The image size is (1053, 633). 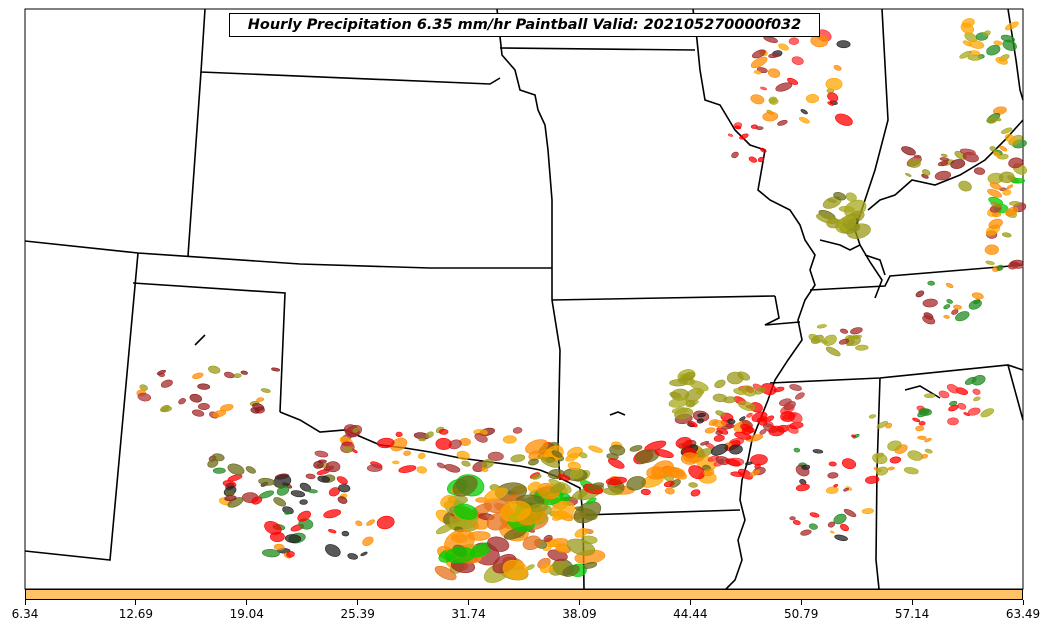 I want to click on colorbar, so click(x=524, y=594).